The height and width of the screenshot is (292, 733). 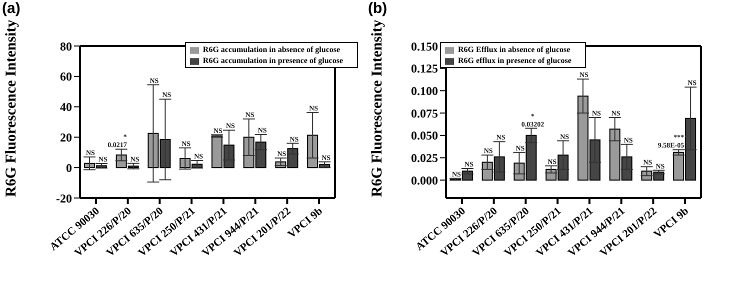 What do you see at coordinates (424, 46) in the screenshot?
I see `y-tick-label: 0.150` at bounding box center [424, 46].